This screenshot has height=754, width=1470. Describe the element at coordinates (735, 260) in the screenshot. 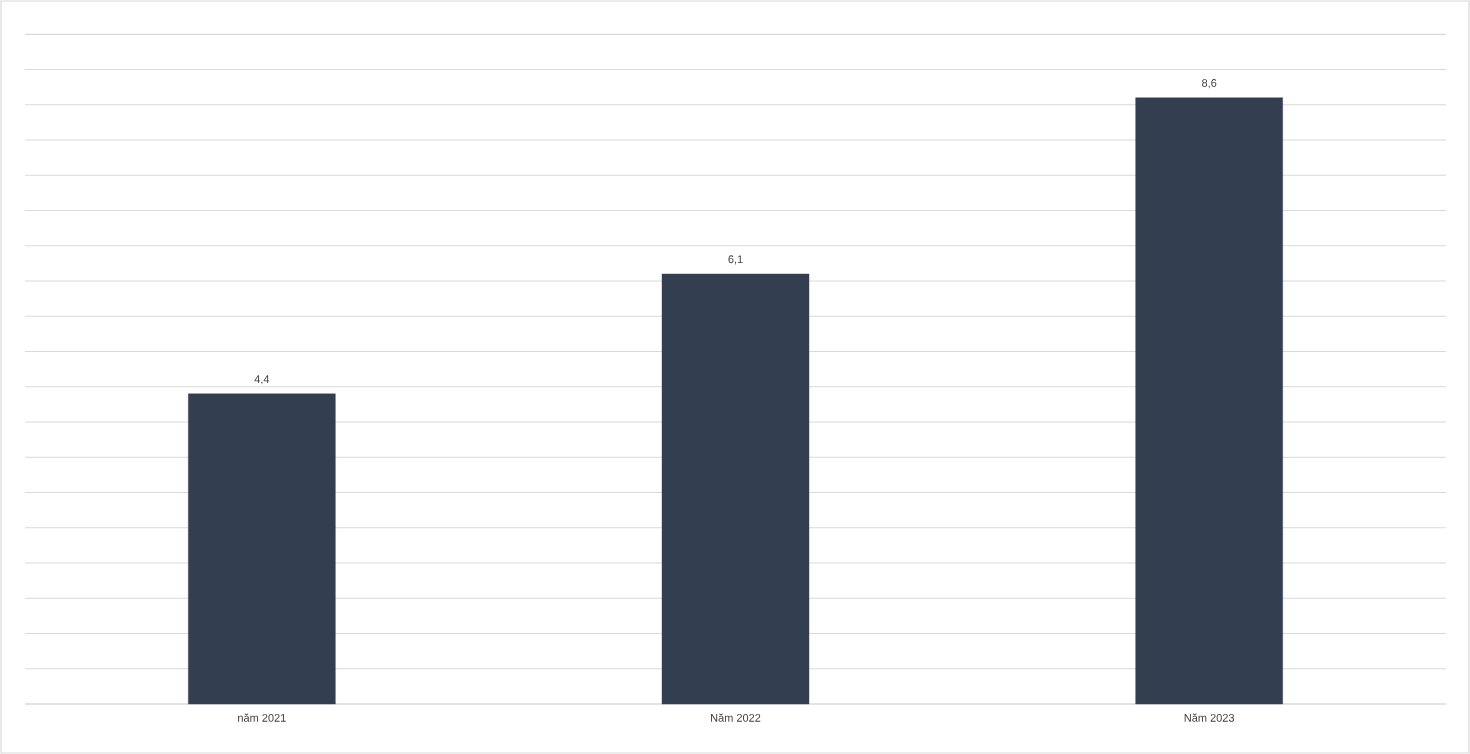

I see `data-label: 6,1` at that location.